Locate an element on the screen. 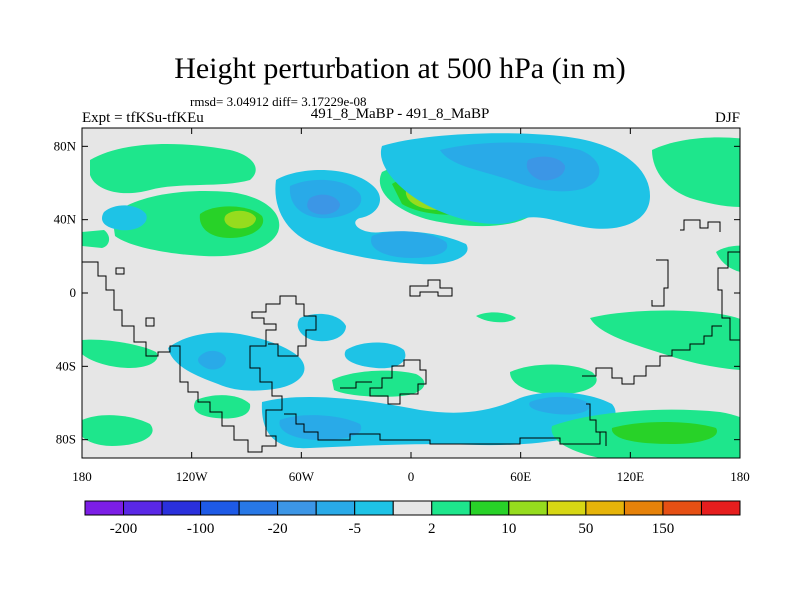 Image resolution: width=800 pixels, height=600 pixels. outline-southern-africa is located at coordinates (398, 382).